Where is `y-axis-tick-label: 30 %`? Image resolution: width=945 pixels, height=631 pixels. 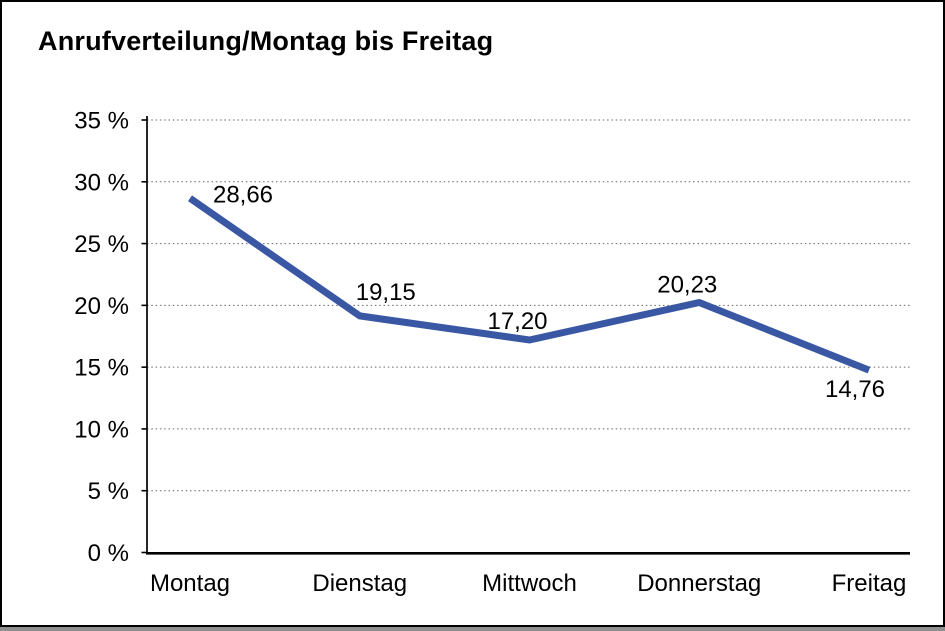 y-axis-tick-label: 30 % is located at coordinates (101, 182).